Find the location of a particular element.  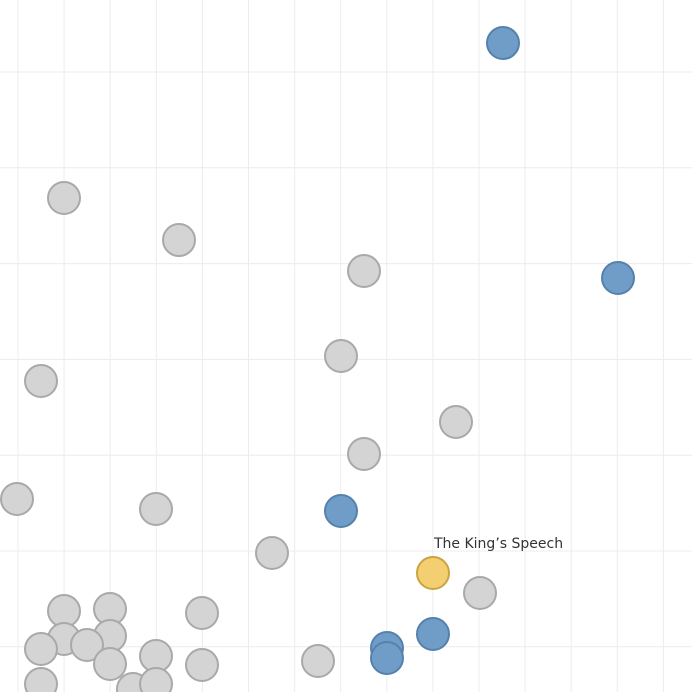

gold-data-point is located at coordinates (433, 573).